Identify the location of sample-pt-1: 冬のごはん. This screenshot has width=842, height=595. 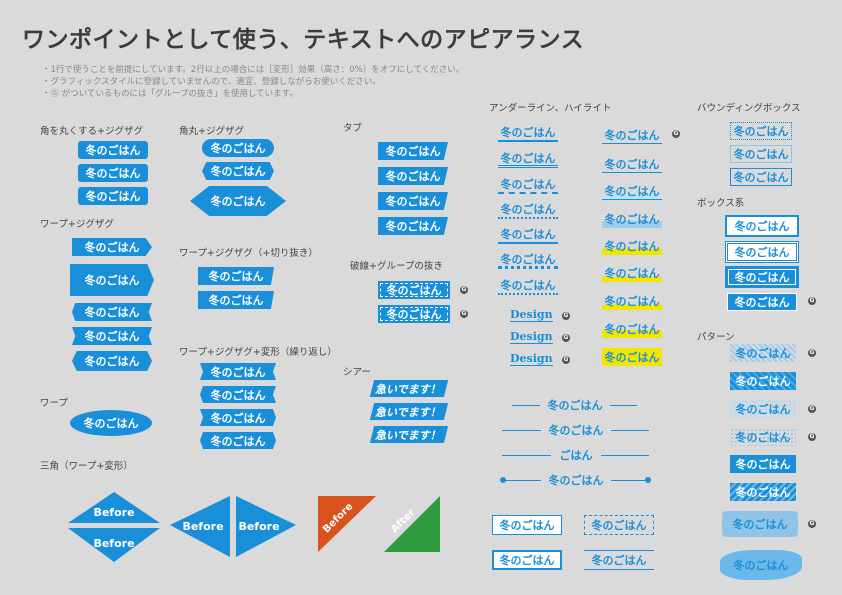
(763, 353).